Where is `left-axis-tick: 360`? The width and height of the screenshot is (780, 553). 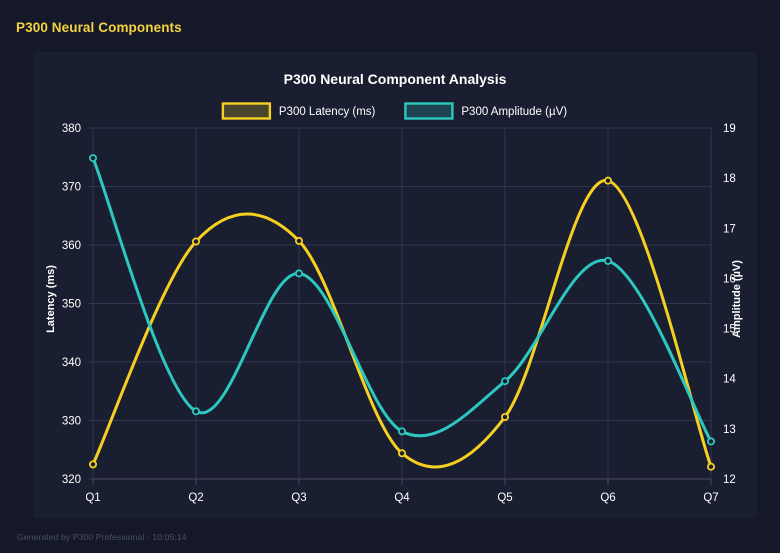 left-axis-tick: 360 is located at coordinates (71, 246).